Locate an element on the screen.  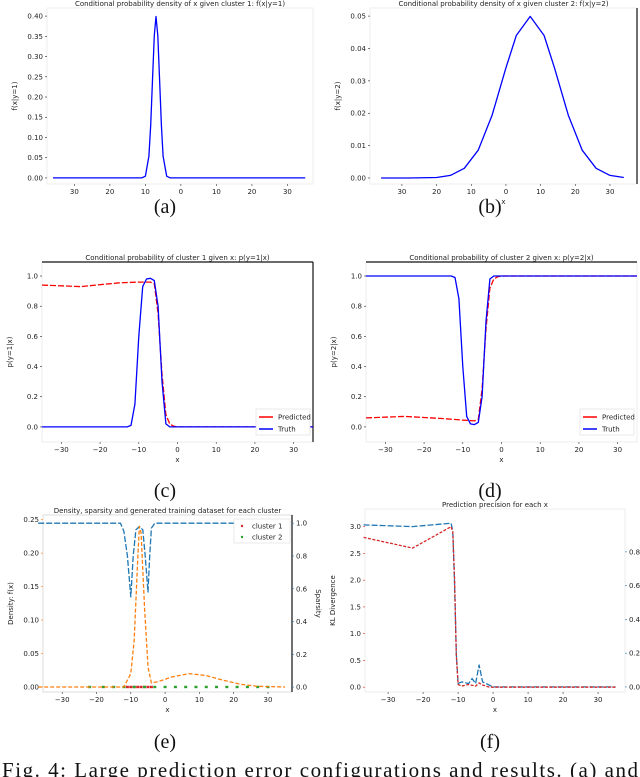
subfigure-label: (f) is located at coordinates (490, 742).